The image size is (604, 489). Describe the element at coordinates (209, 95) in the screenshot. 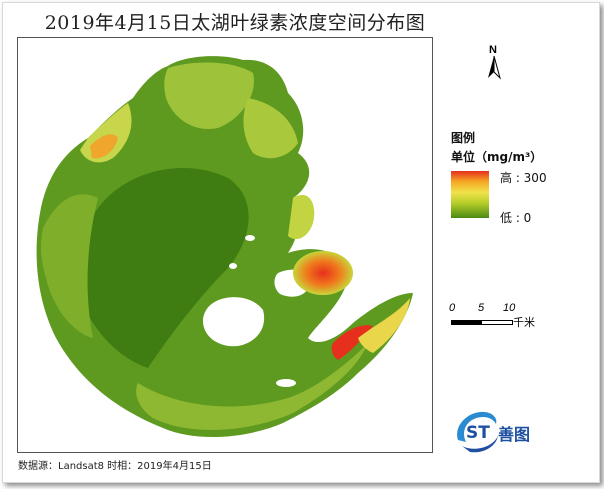

I see `zone-north` at that location.